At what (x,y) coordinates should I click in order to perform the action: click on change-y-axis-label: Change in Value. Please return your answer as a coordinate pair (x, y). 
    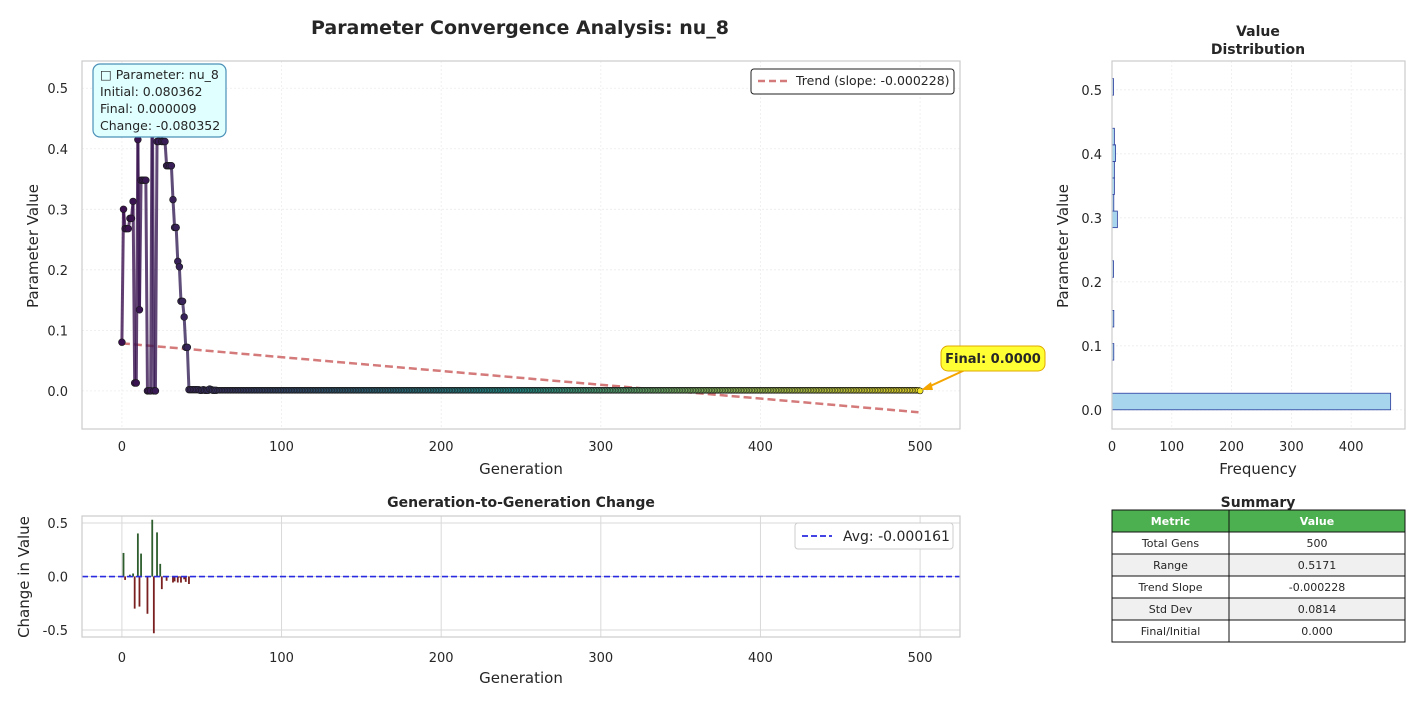
    Looking at the image, I should click on (24, 577).